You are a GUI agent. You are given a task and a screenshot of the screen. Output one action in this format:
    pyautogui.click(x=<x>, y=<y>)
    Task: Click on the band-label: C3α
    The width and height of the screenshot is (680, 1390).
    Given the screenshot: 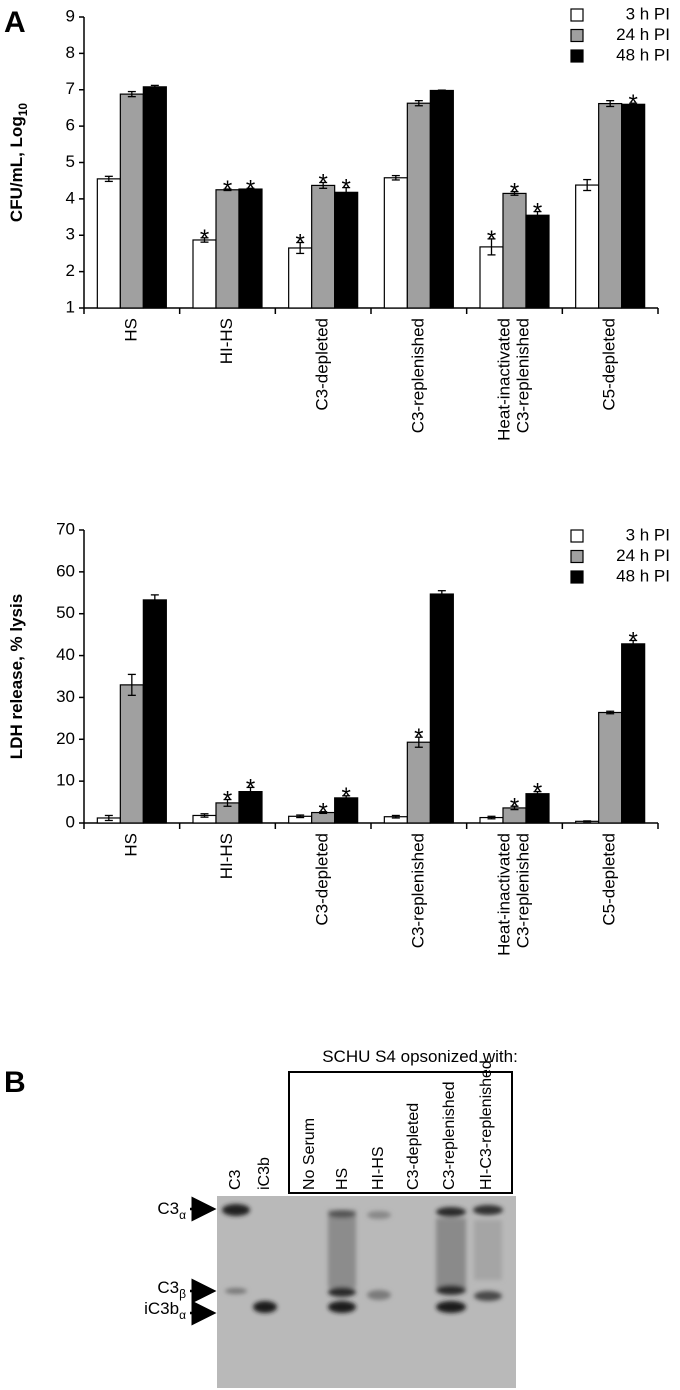 What is the action you would take?
    pyautogui.click(x=171, y=1210)
    